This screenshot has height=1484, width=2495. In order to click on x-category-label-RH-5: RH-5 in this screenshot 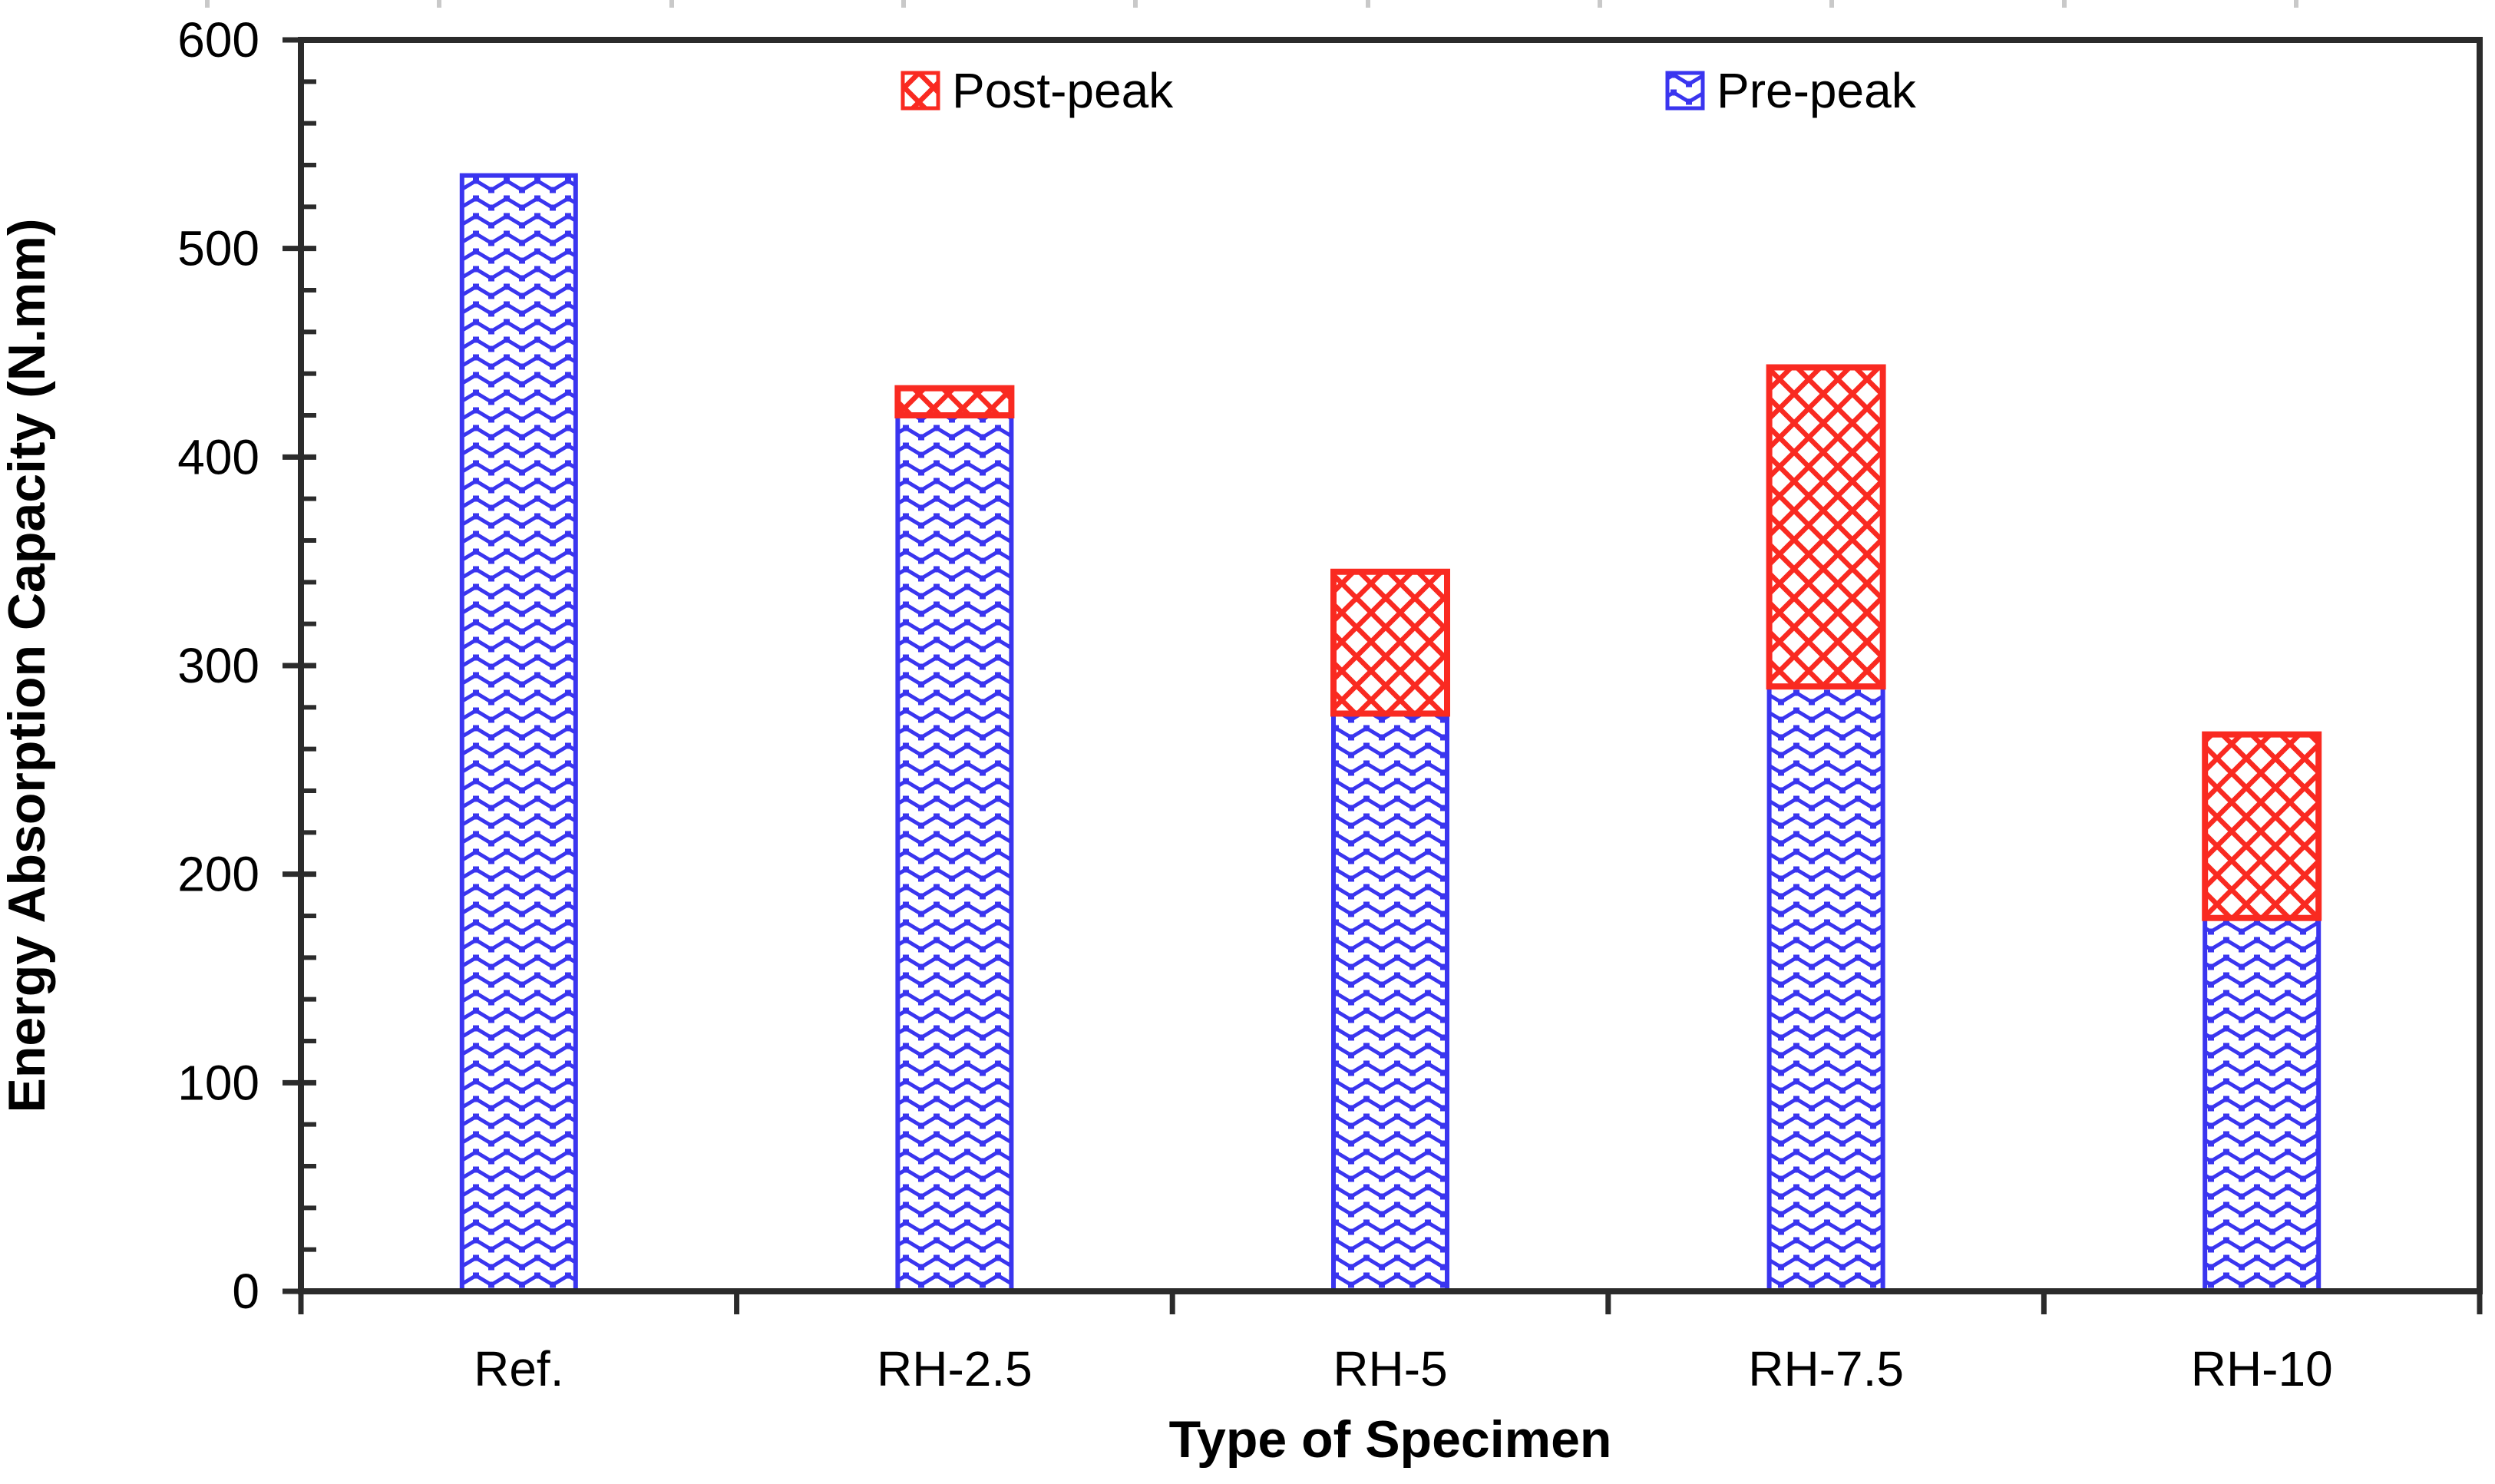, I will do `click(1390, 1368)`.